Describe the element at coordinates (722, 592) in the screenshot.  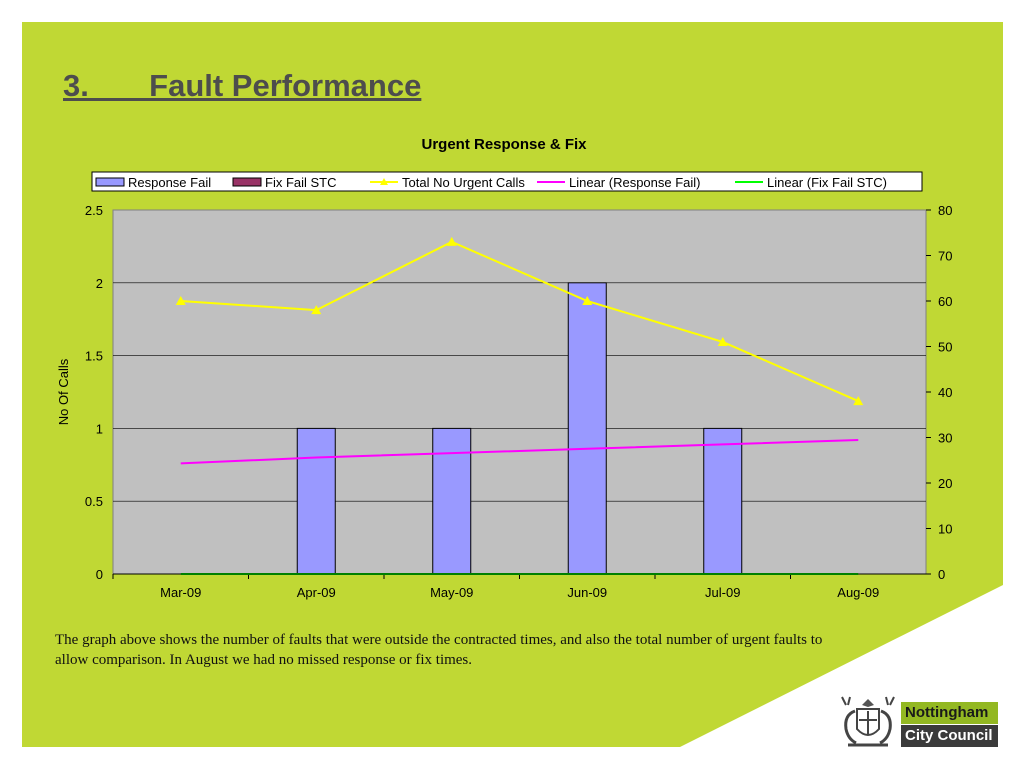
I see `x-tick-label: Jul-09` at that location.